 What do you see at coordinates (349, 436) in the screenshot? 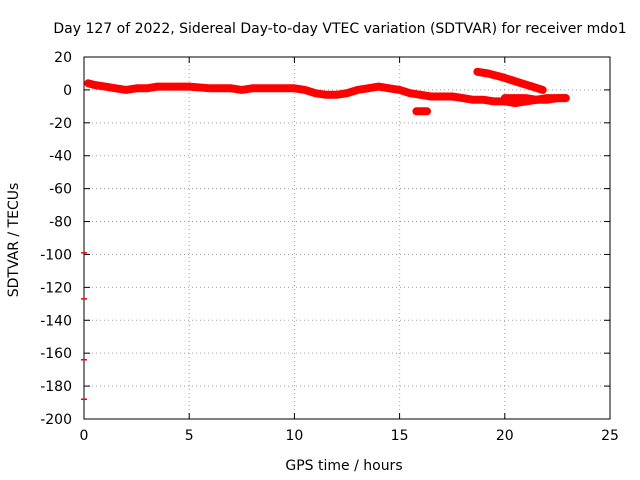
I see `x-tick-labels: 0 5 10 15 20 25` at bounding box center [349, 436].